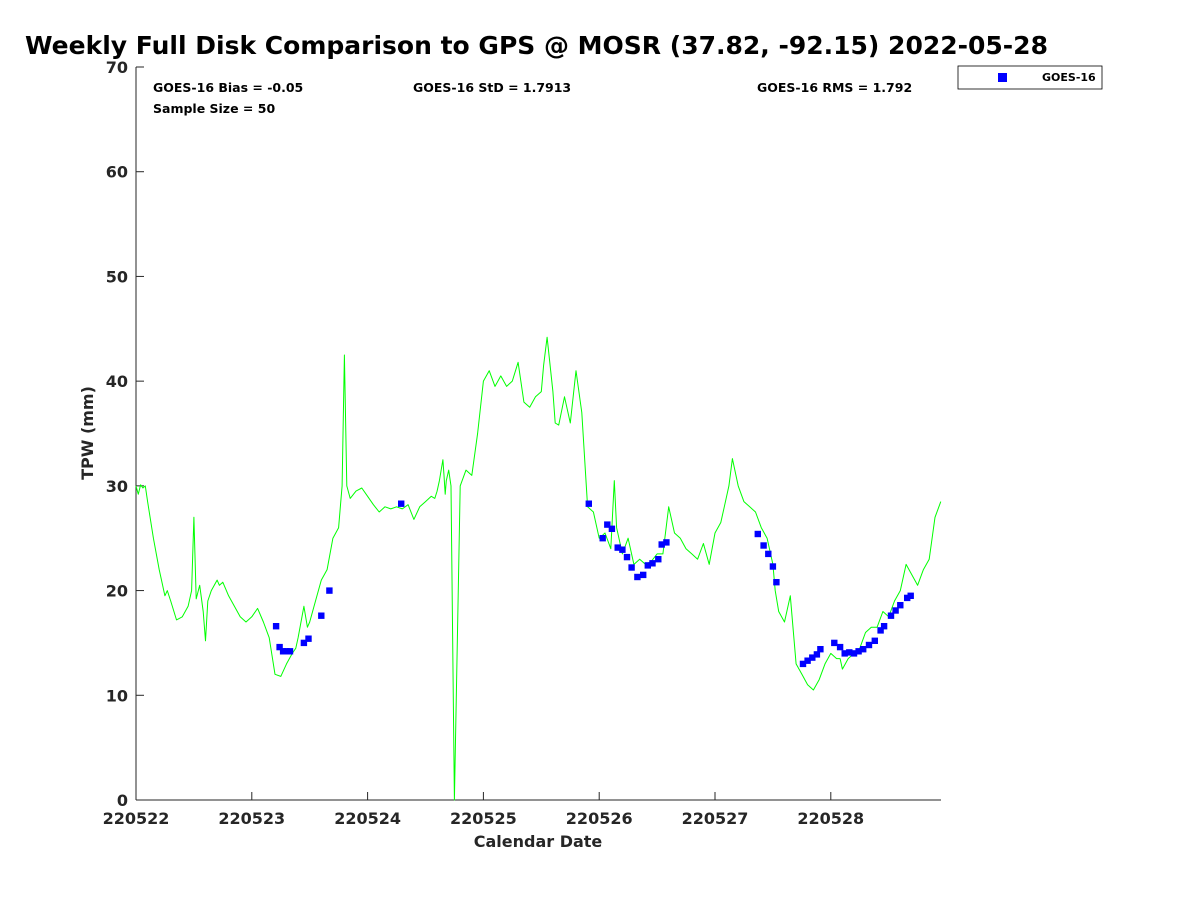 This screenshot has height=904, width=1200. I want to click on y-tick-label: 40, so click(117, 381).